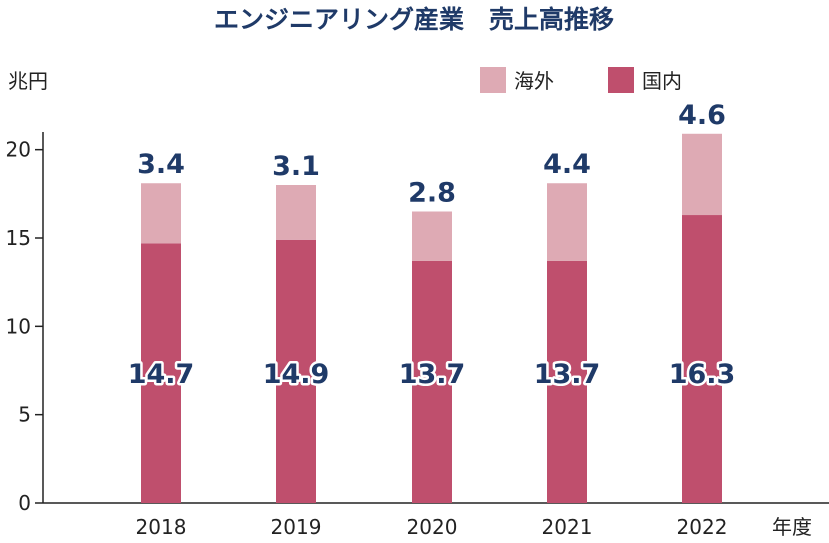  Describe the element at coordinates (296, 527) in the screenshot. I see `x-tick-label: 2019` at that location.